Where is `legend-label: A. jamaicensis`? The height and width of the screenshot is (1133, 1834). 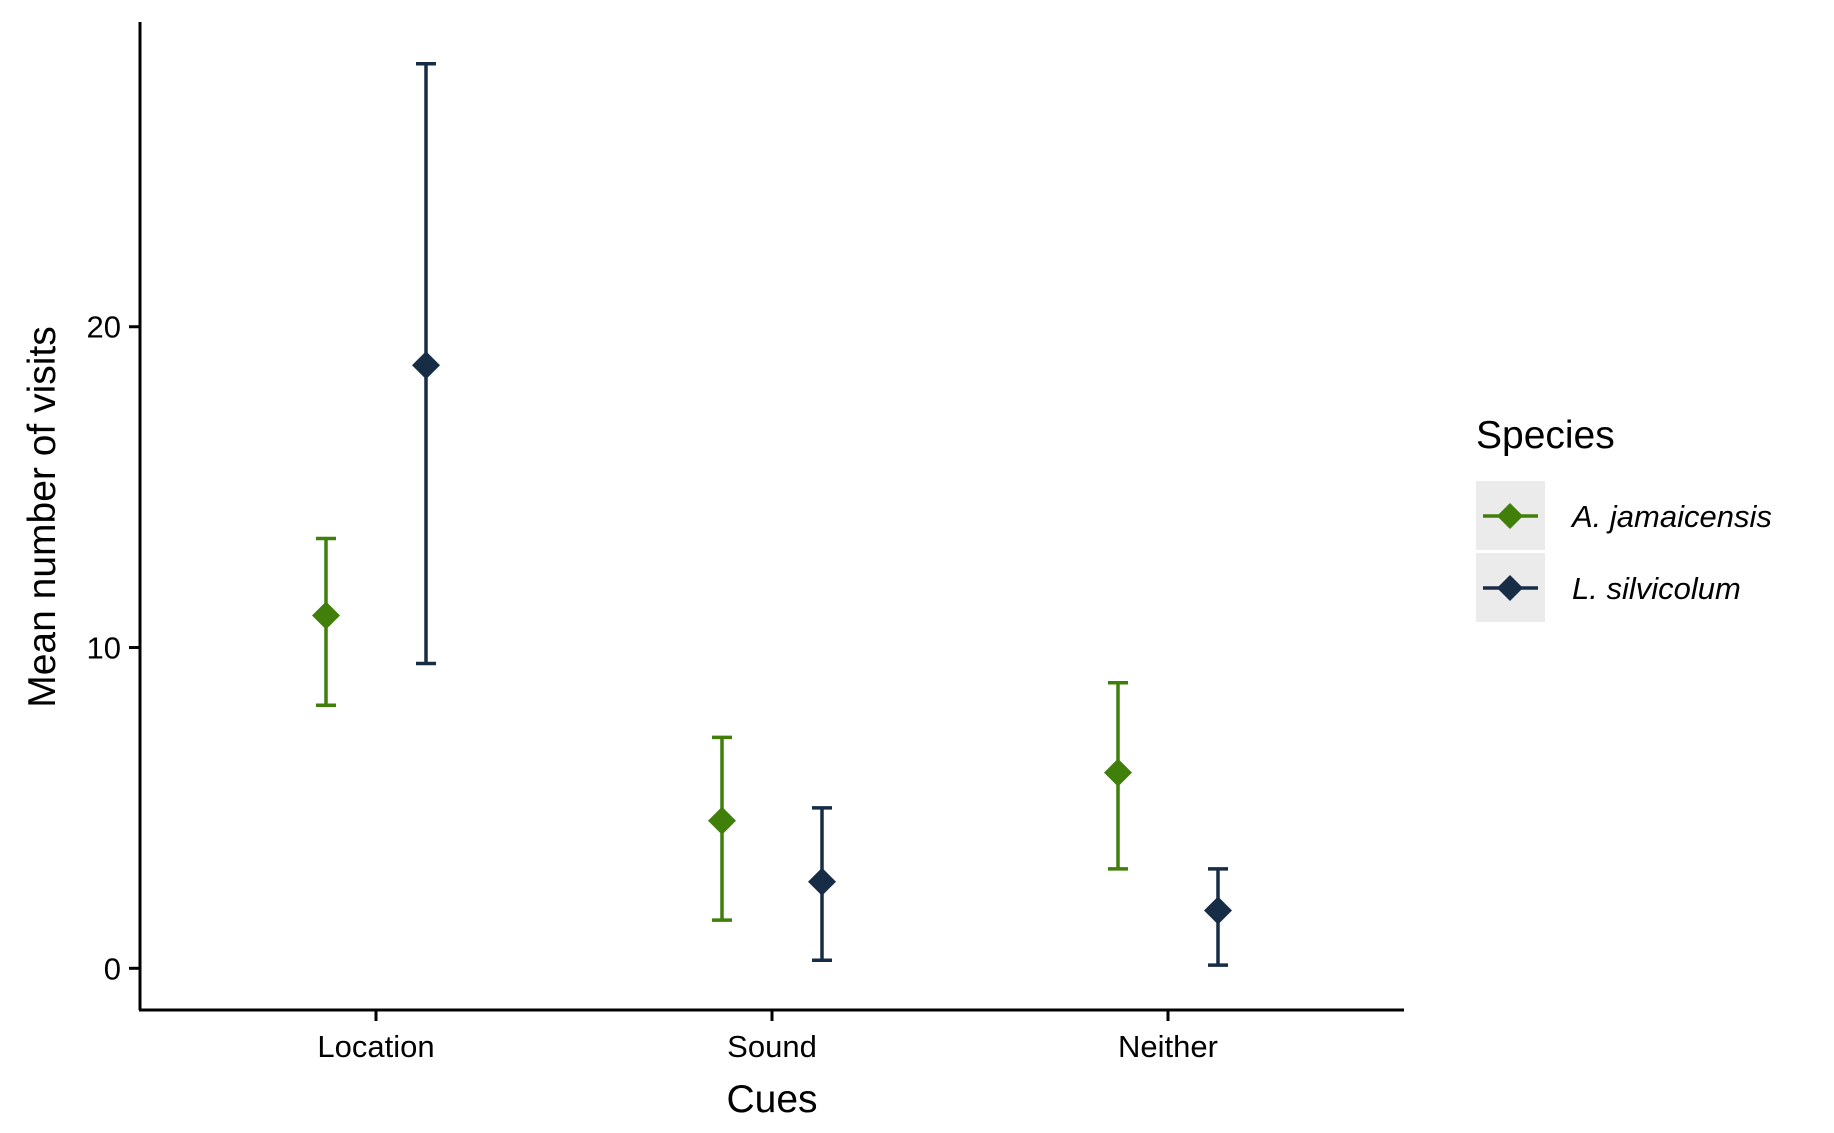 legend-label: A. jamaicensis is located at coordinates (1671, 516).